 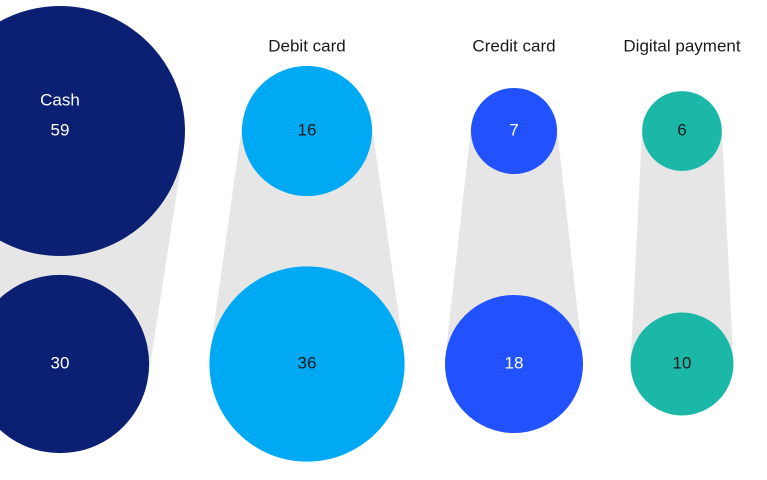 I want to click on value-label: 16, so click(x=307, y=129).